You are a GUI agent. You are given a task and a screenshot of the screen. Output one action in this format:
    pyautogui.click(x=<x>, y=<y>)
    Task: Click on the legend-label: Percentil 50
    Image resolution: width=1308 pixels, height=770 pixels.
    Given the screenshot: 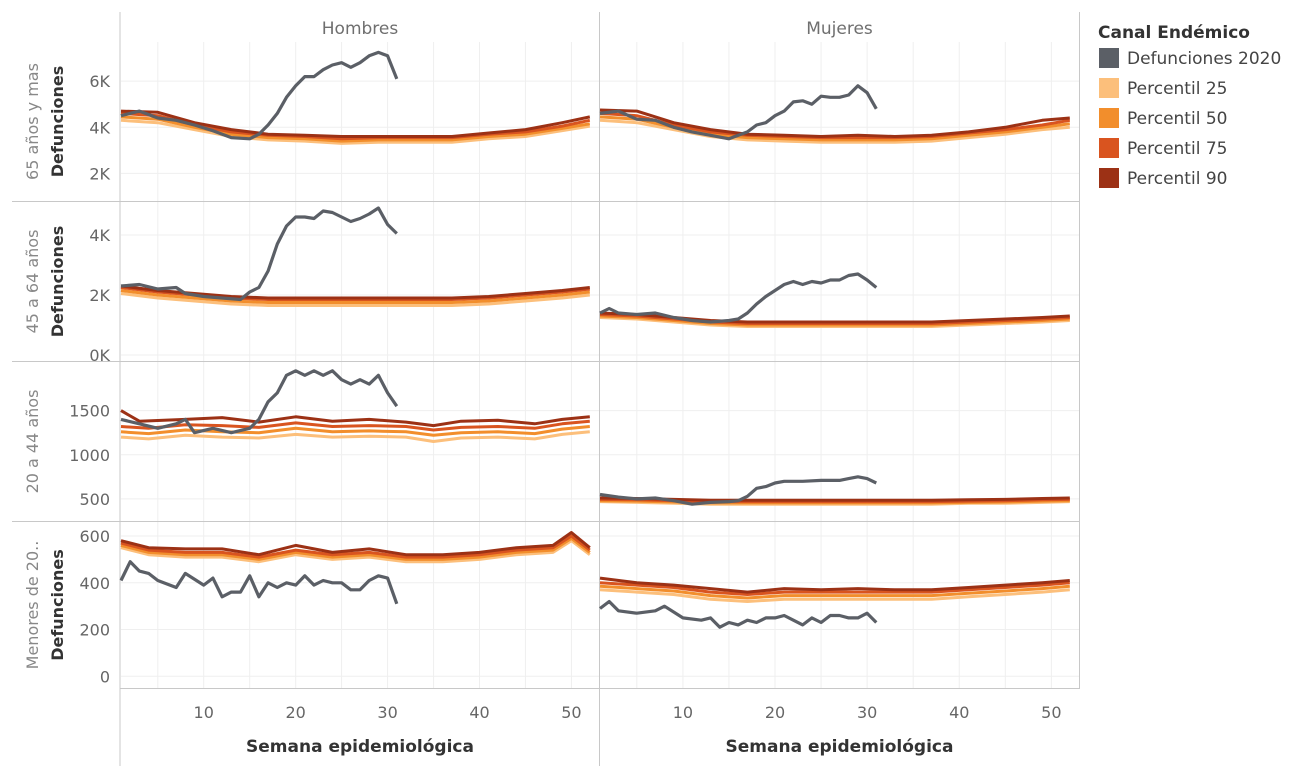 What is the action you would take?
    pyautogui.click(x=1177, y=119)
    